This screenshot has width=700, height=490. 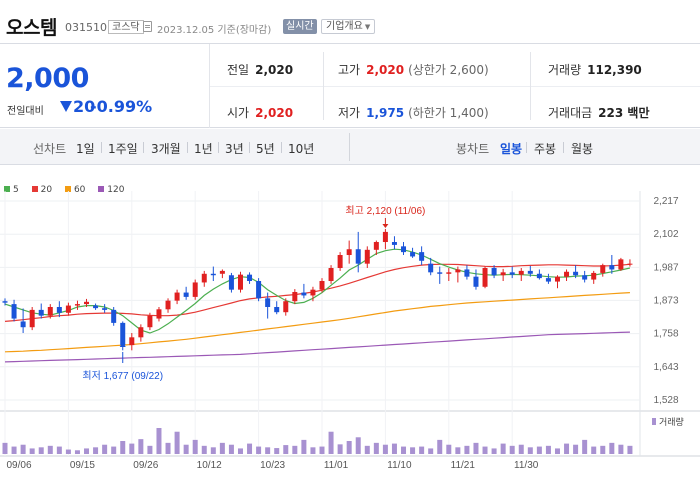 I want to click on y-tick-label: 1,758, so click(x=665, y=334).